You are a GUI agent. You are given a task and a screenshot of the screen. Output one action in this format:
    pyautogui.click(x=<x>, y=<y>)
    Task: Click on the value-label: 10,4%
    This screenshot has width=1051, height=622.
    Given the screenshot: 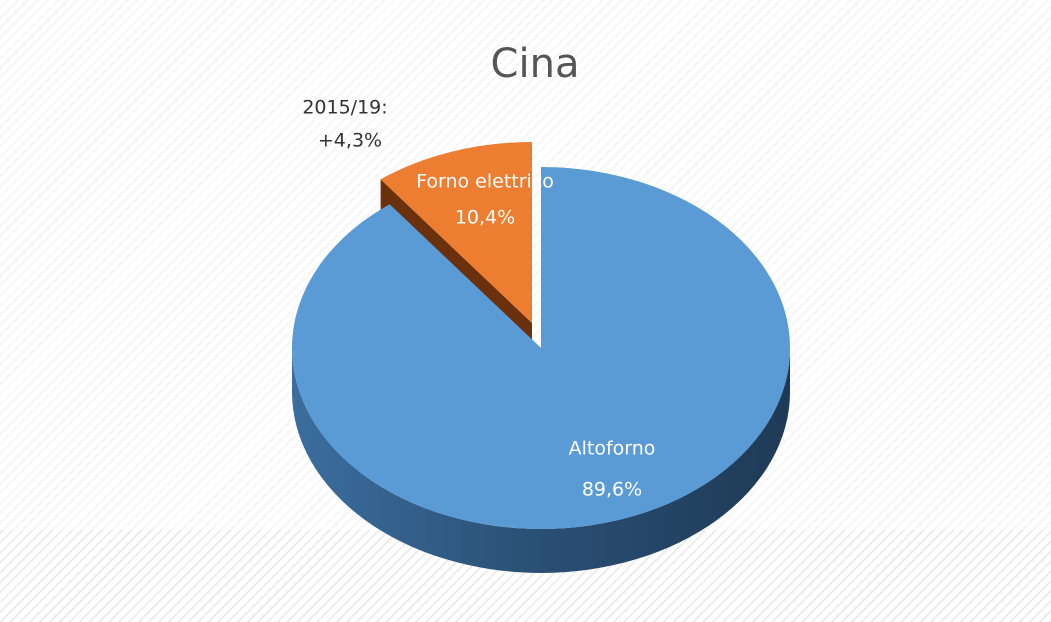 What is the action you would take?
    pyautogui.click(x=485, y=218)
    